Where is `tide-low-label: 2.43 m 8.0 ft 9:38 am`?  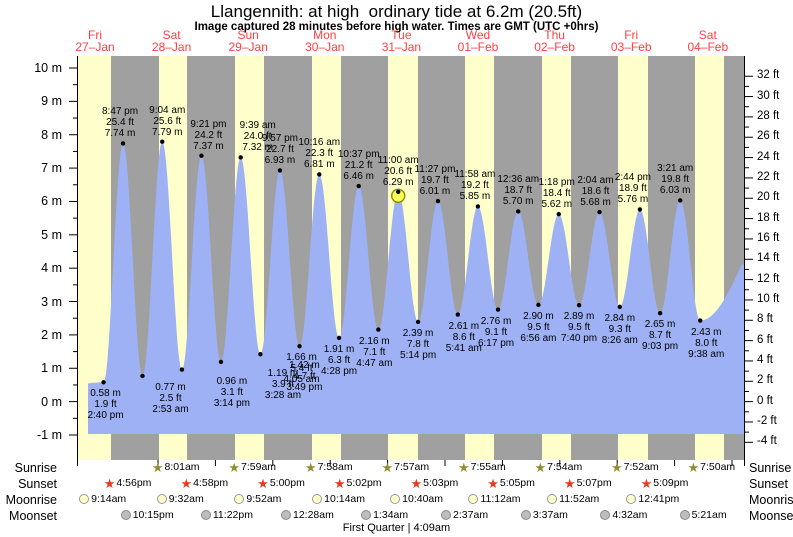 tide-low-label: 2.43 m 8.0 ft 9:38 am is located at coordinates (706, 343).